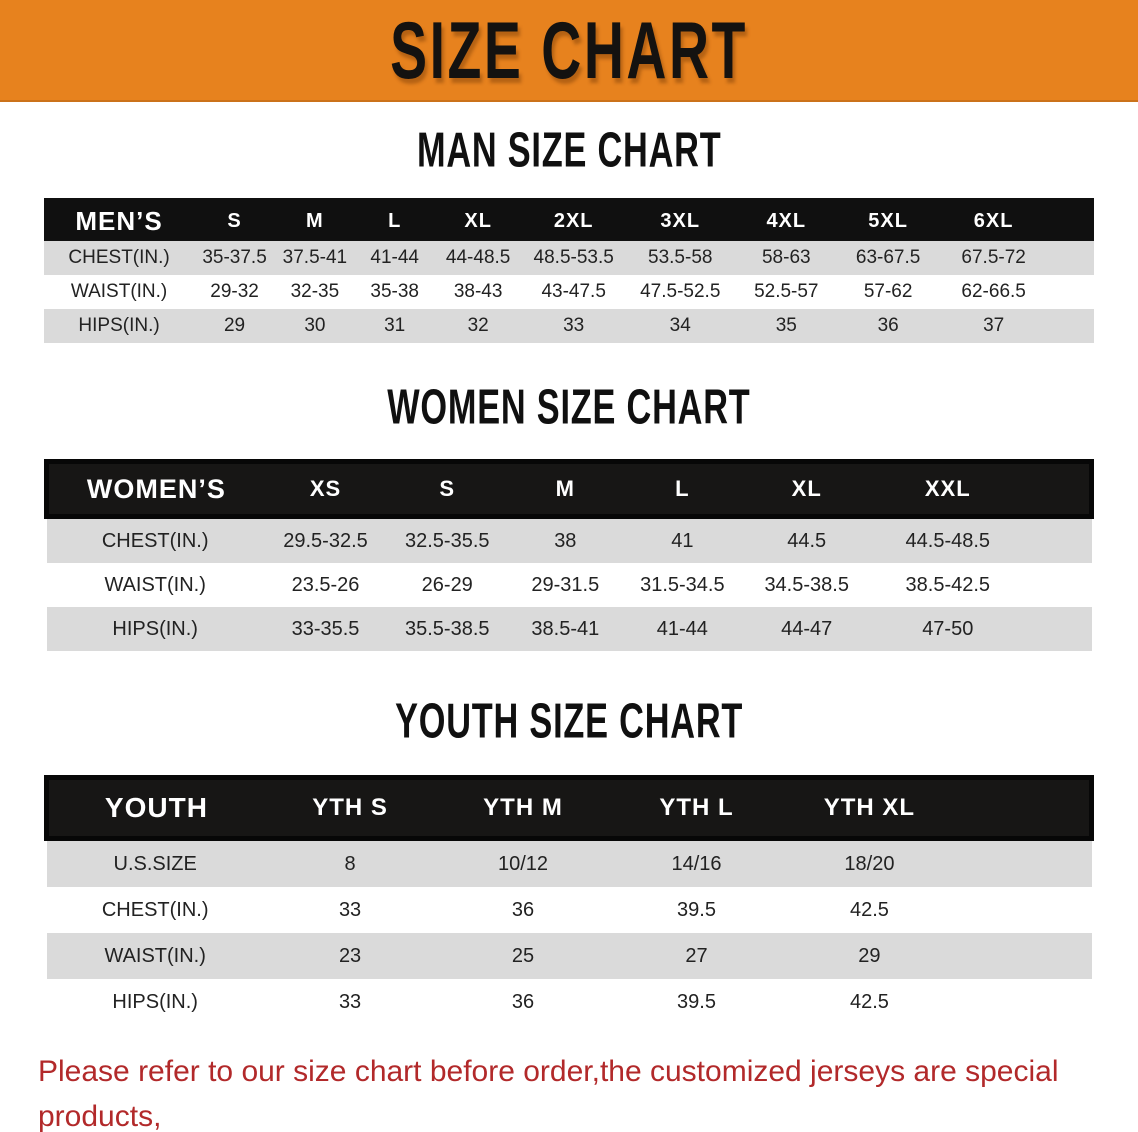 This screenshot has height=1132, width=1138. What do you see at coordinates (569, 910) in the screenshot?
I see `table-row: CHEST(IN.) 33 36 39.5 42.5` at bounding box center [569, 910].